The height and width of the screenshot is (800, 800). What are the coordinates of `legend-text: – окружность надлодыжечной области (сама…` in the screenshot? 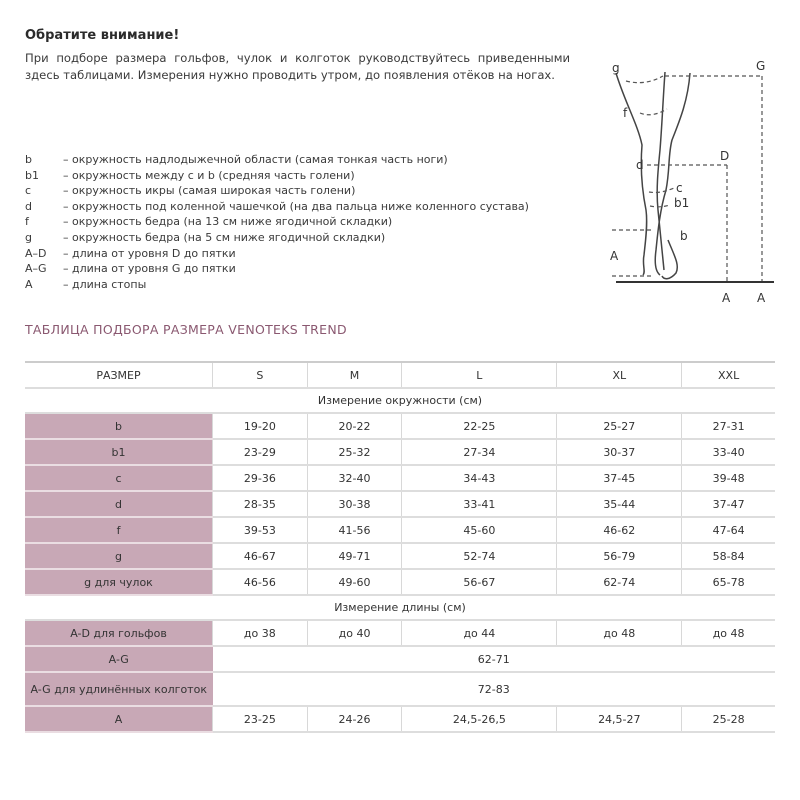 It's located at (255, 159).